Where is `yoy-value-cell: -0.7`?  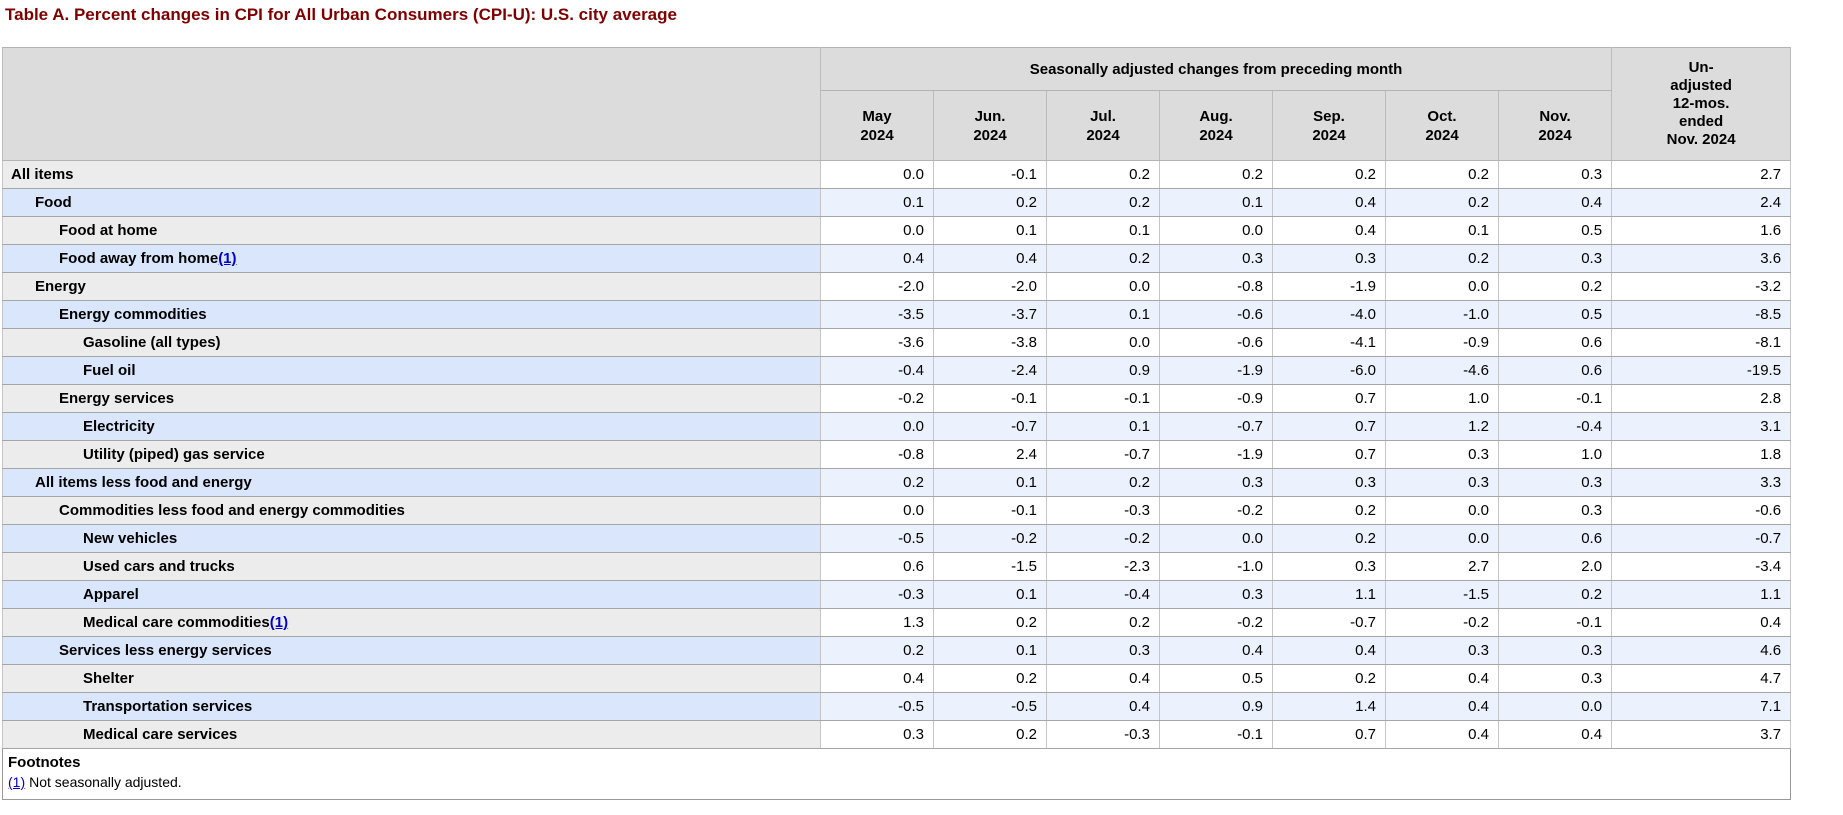 yoy-value-cell: -0.7 is located at coordinates (1701, 538).